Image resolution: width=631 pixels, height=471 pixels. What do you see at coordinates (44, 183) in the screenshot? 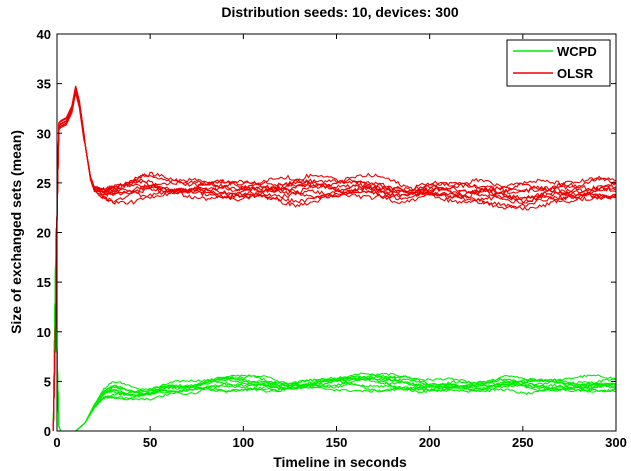
I see `y-tick-label: 25` at bounding box center [44, 183].